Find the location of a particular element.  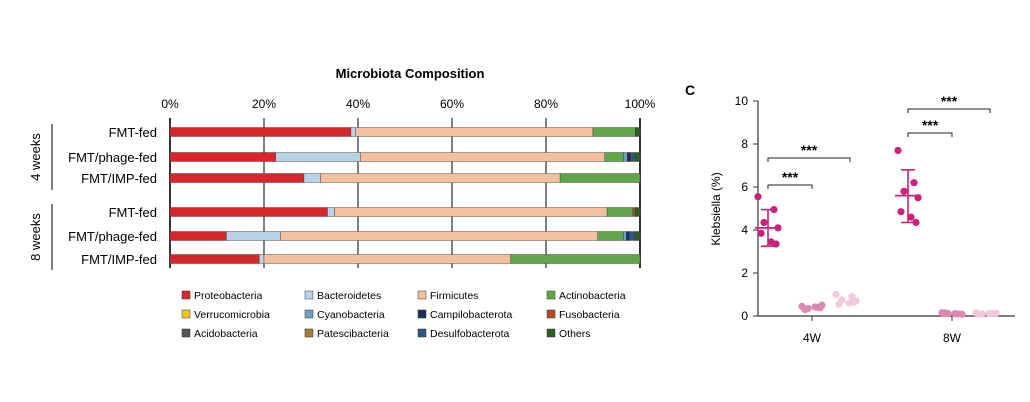

x-tick-label: 20% is located at coordinates (264, 104).